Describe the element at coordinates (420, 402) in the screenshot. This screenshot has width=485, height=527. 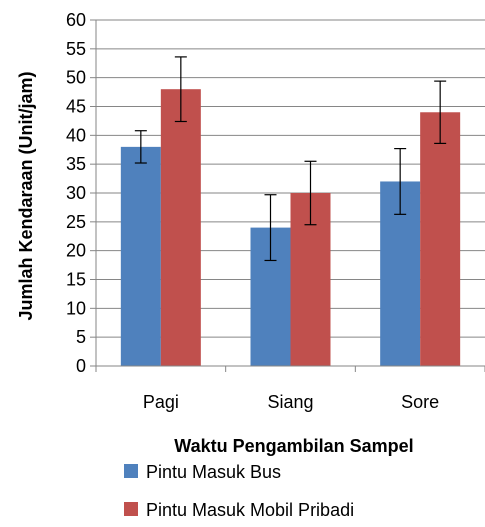
I see `x-tick-label: Sore` at that location.